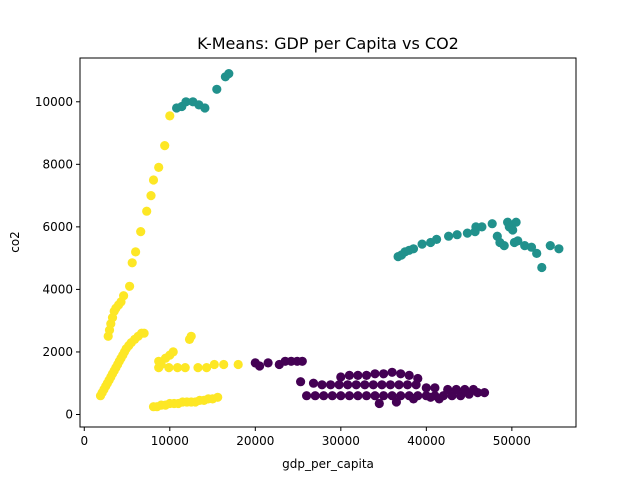  What do you see at coordinates (328, 464) in the screenshot?
I see `x-axis-label: gdp_per_capita` at bounding box center [328, 464].